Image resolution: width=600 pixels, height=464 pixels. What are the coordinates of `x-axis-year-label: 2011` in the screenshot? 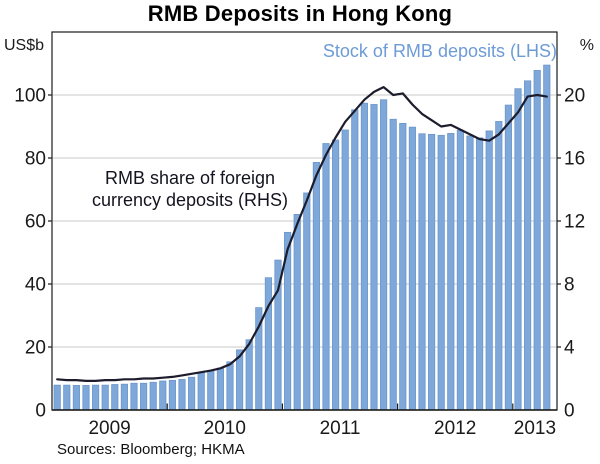 It's located at (340, 428).